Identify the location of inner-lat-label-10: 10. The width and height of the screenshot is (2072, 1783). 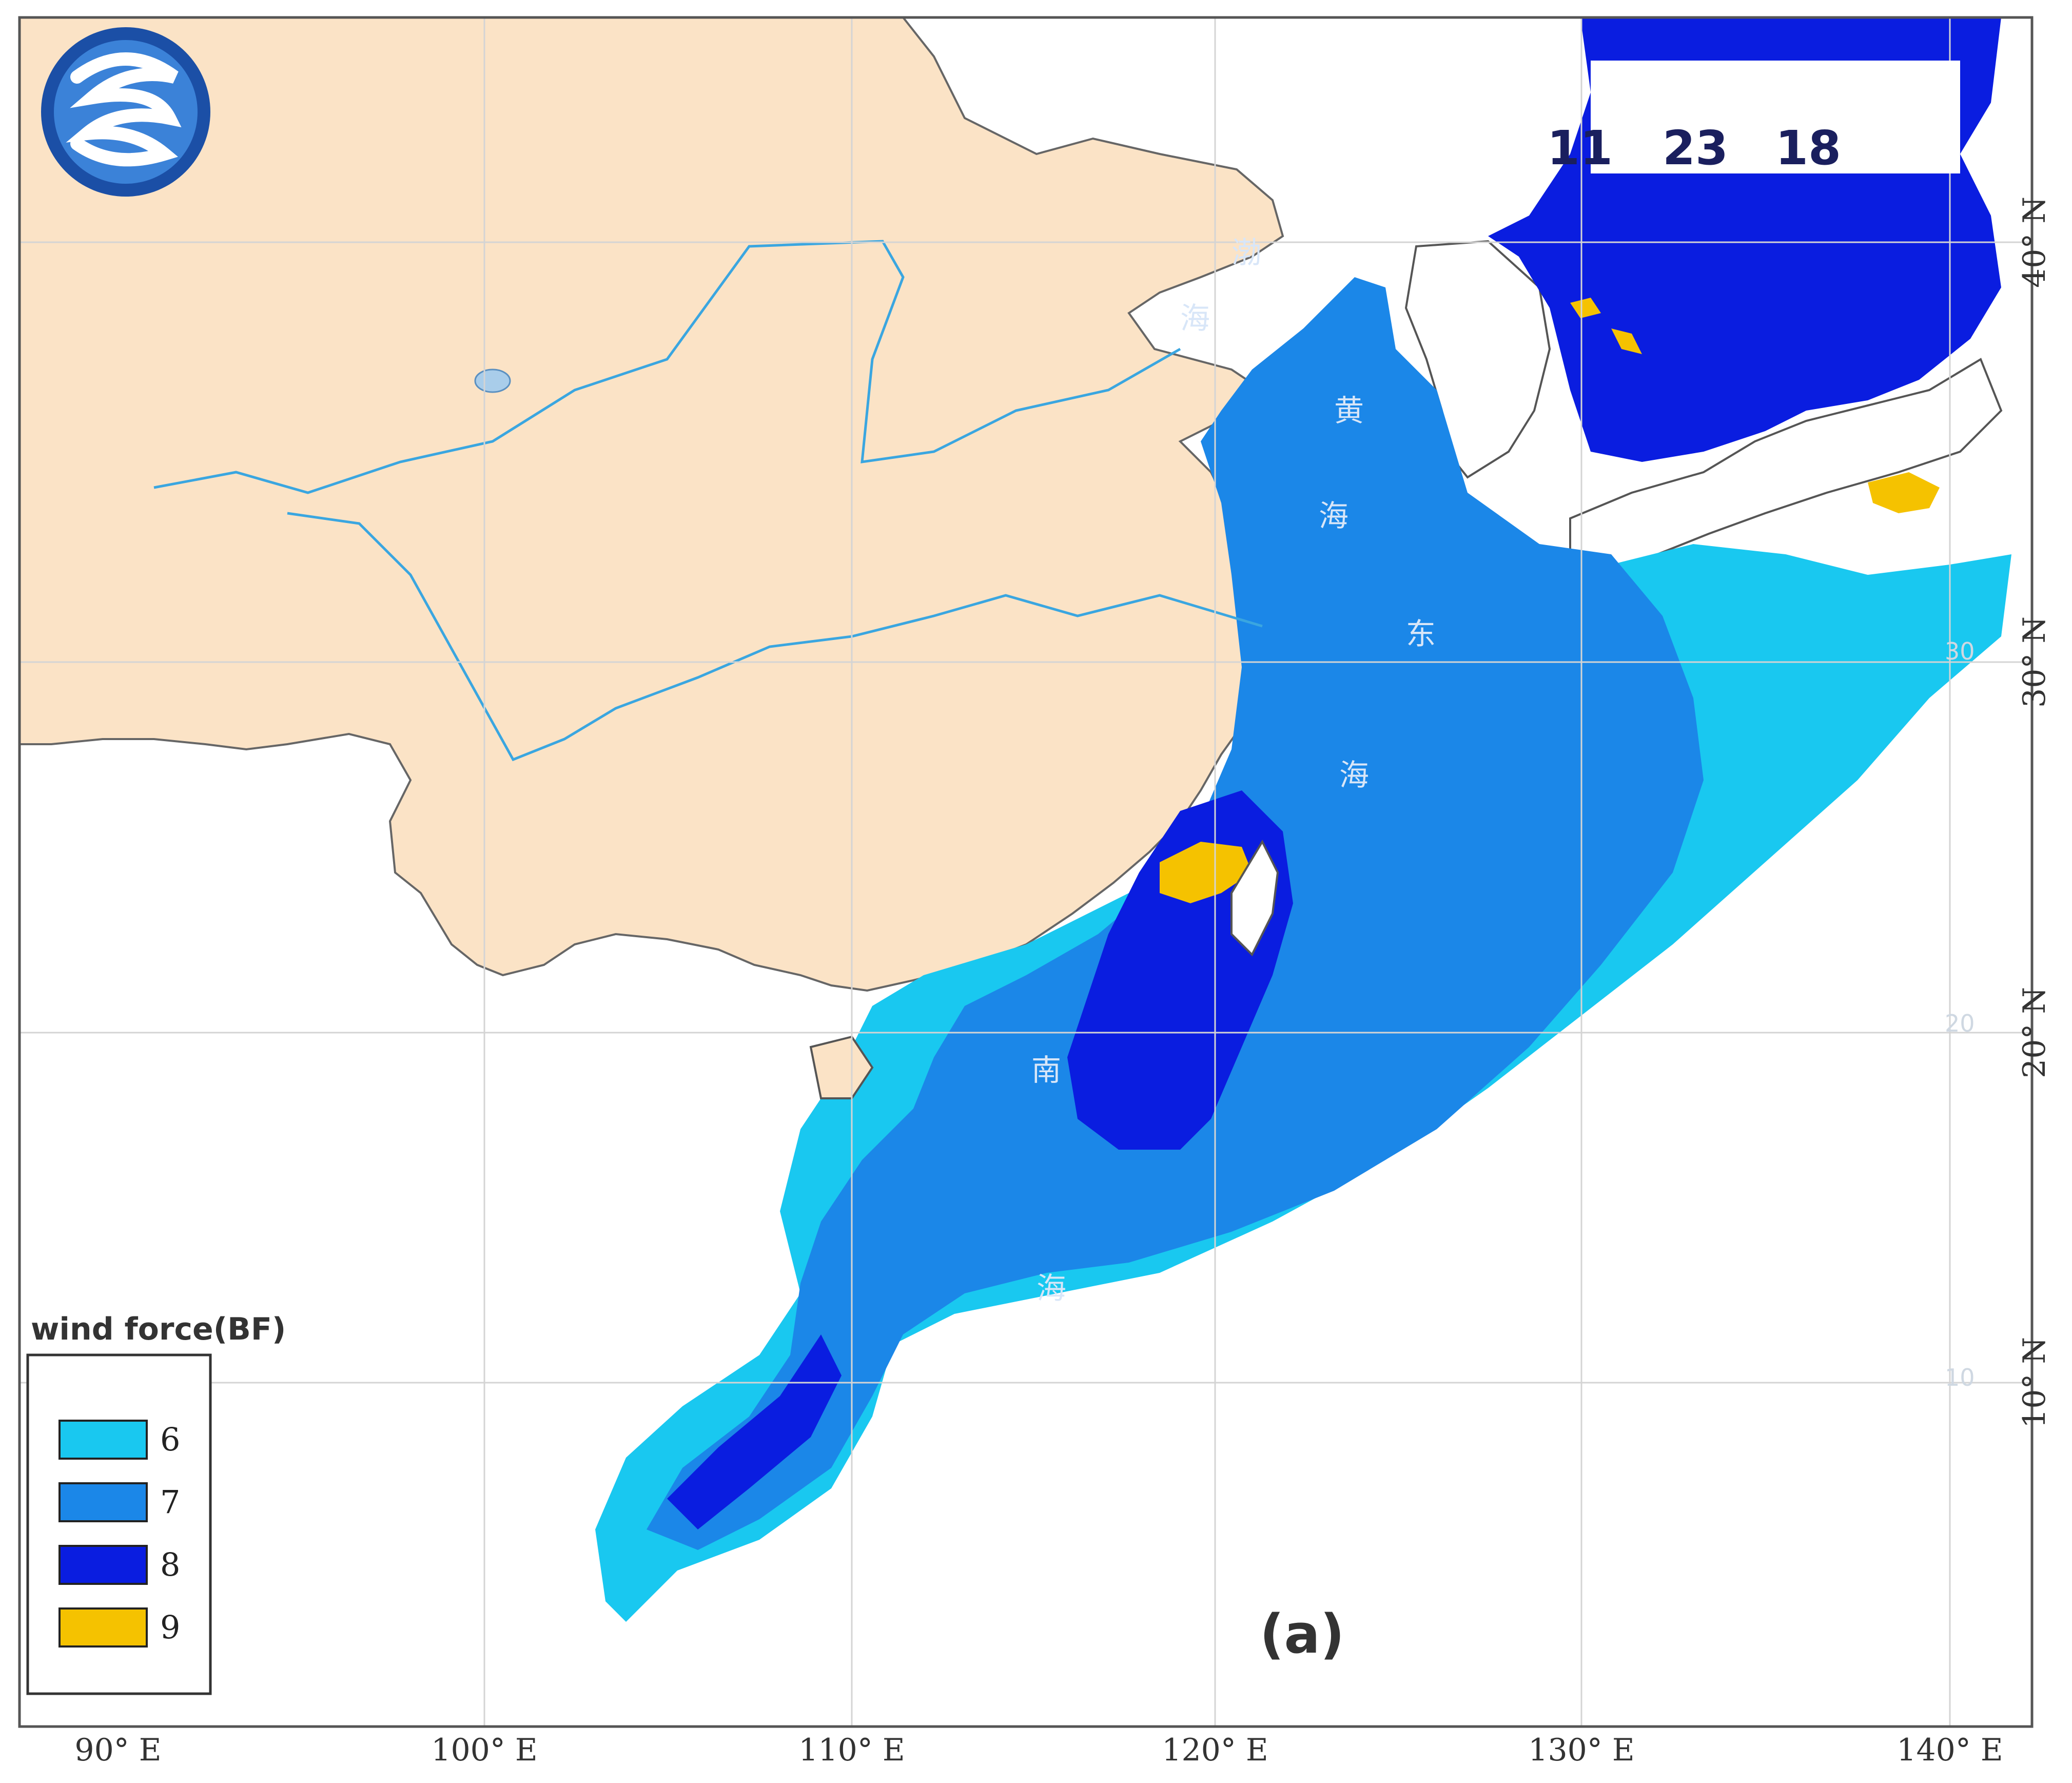
(1960, 1377).